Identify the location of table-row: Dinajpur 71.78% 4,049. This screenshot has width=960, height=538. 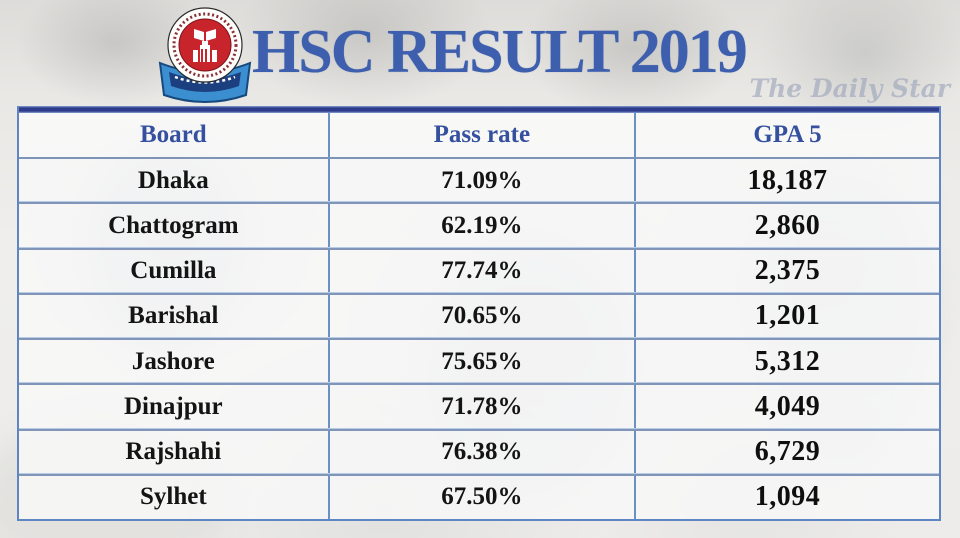
(479, 406).